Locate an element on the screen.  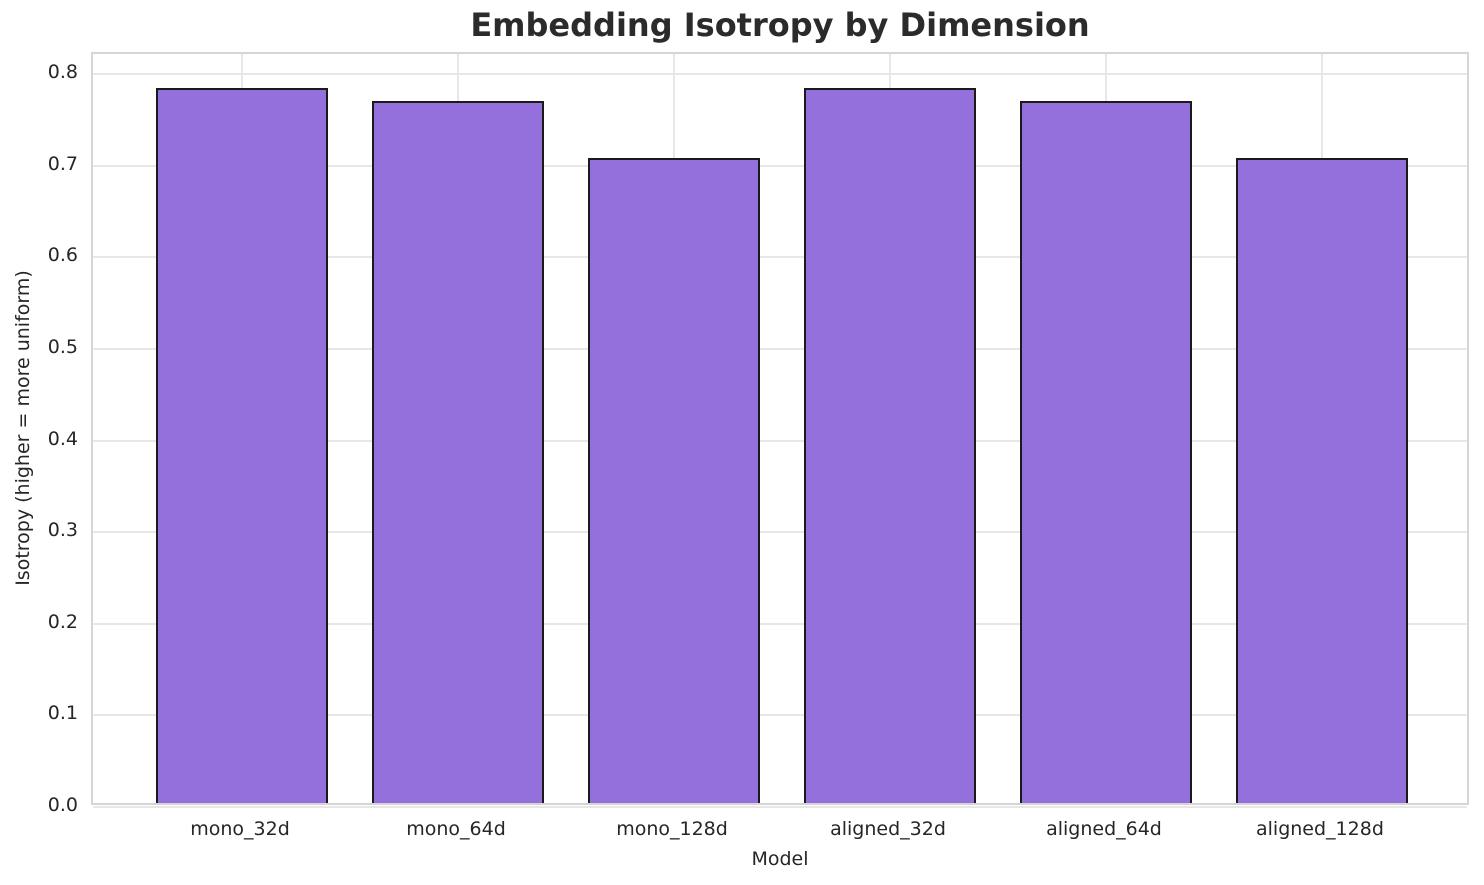
x-tick-label-mono_64d: mono_64d is located at coordinates (456, 829).